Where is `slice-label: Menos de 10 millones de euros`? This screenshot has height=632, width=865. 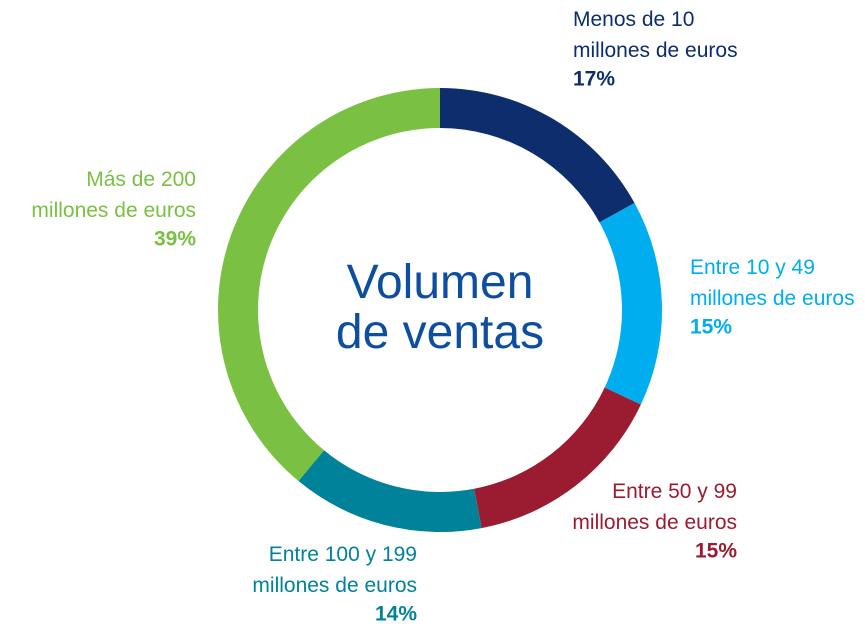
slice-label: Menos de 10 millones de euros is located at coordinates (655, 35).